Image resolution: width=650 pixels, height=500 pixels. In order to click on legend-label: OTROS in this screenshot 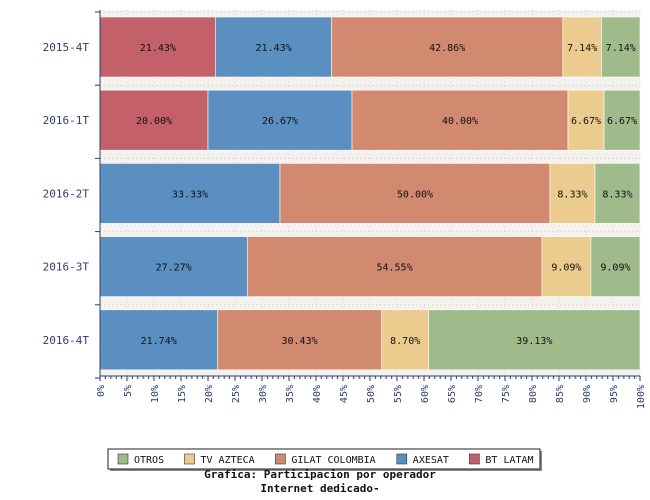, I will do `click(149, 460)`.